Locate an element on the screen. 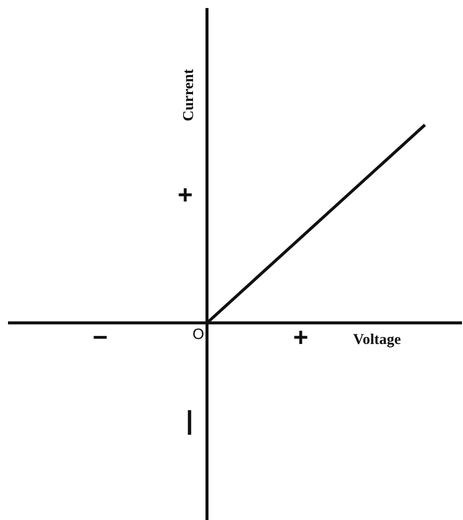 The width and height of the screenshot is (463, 520). x-axis-title: Voltage is located at coordinates (377, 340).